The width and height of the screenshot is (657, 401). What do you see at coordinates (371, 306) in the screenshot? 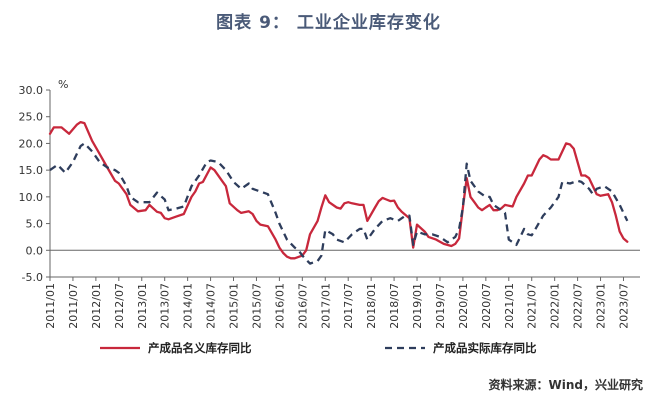
I see `x-tick-label: 2018/01` at bounding box center [371, 306].